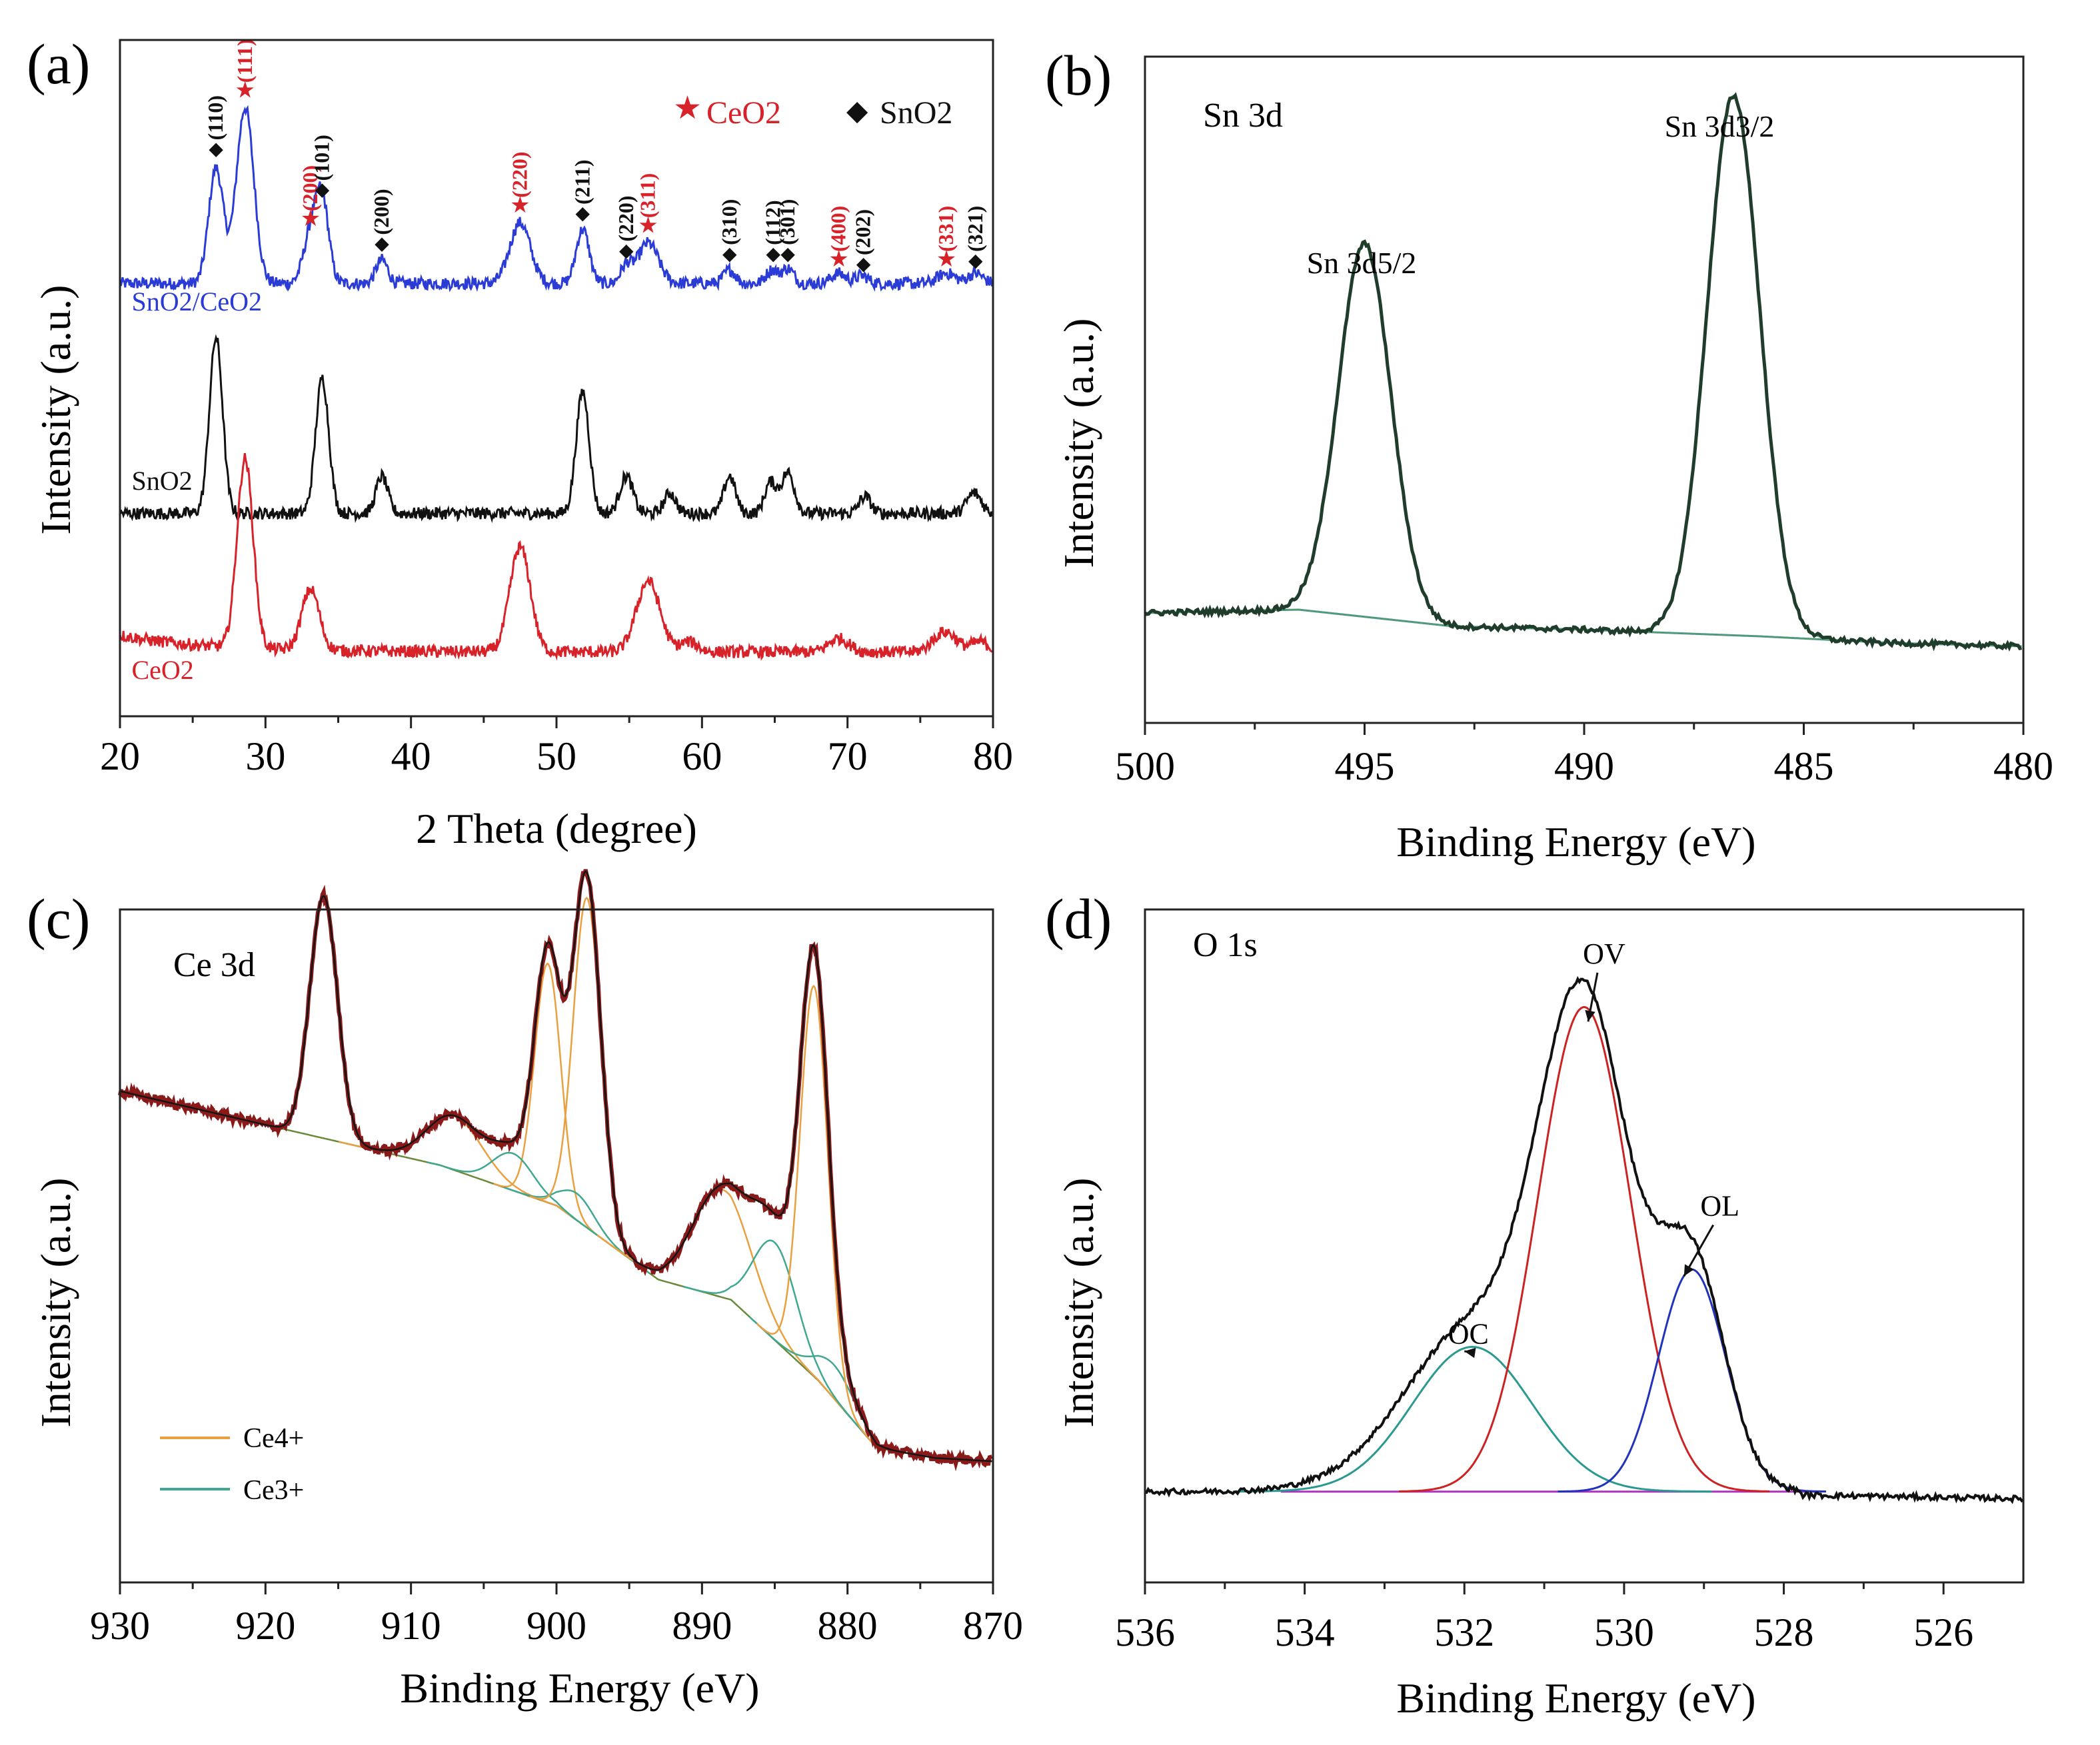 The height and width of the screenshot is (1745, 2100). What do you see at coordinates (197, 301) in the screenshot?
I see `panel-a-curve-label: SnO2/CeO2` at bounding box center [197, 301].